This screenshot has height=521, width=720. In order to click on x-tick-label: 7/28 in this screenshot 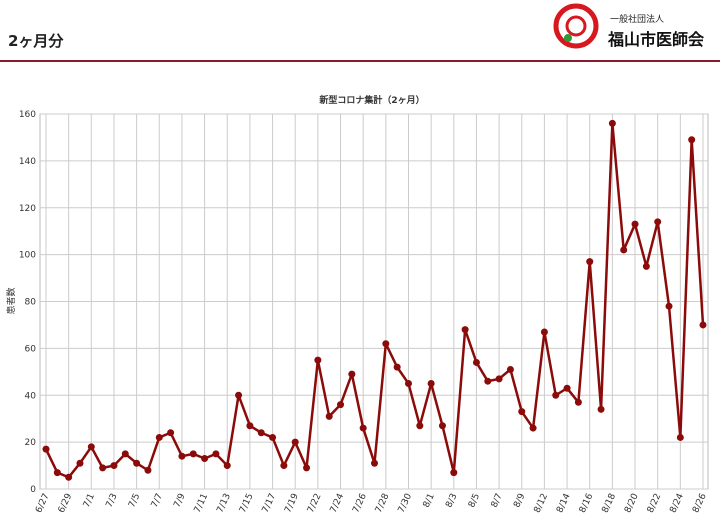, I will do `click(383, 503)`.